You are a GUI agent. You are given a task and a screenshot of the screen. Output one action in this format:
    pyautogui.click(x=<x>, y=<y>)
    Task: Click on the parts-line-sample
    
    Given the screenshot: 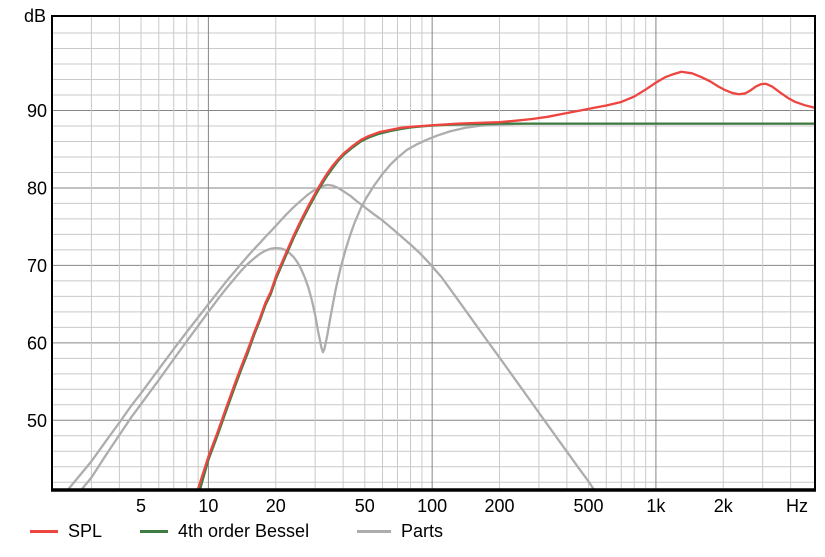 What is the action you would take?
    pyautogui.click(x=374, y=531)
    